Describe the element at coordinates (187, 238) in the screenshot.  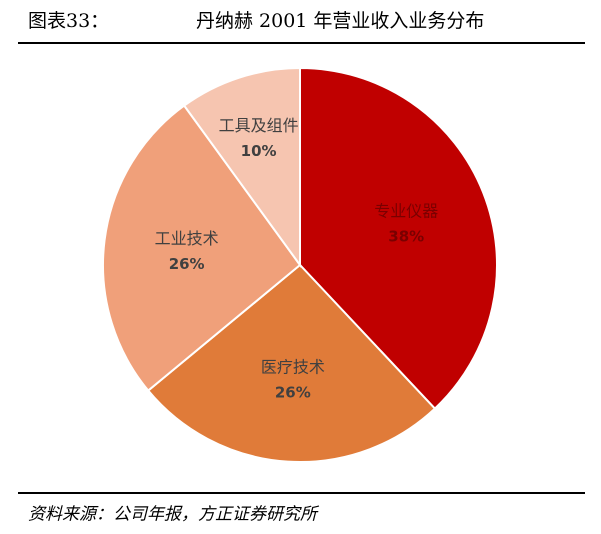
I see `slice-label: 工业技术` at that location.